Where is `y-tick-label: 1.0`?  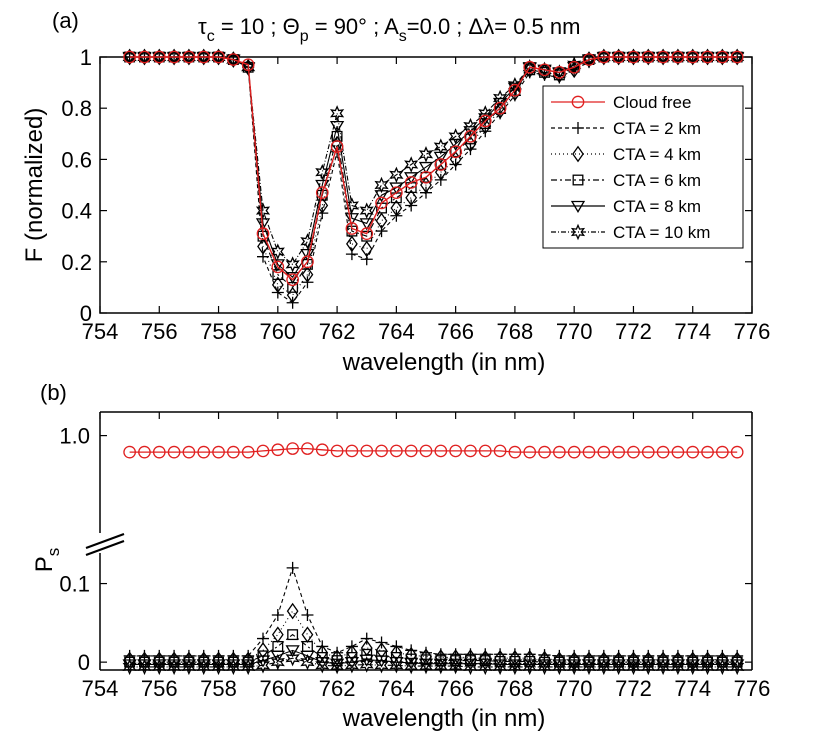
y-tick-label: 1.0 is located at coordinates (74, 436).